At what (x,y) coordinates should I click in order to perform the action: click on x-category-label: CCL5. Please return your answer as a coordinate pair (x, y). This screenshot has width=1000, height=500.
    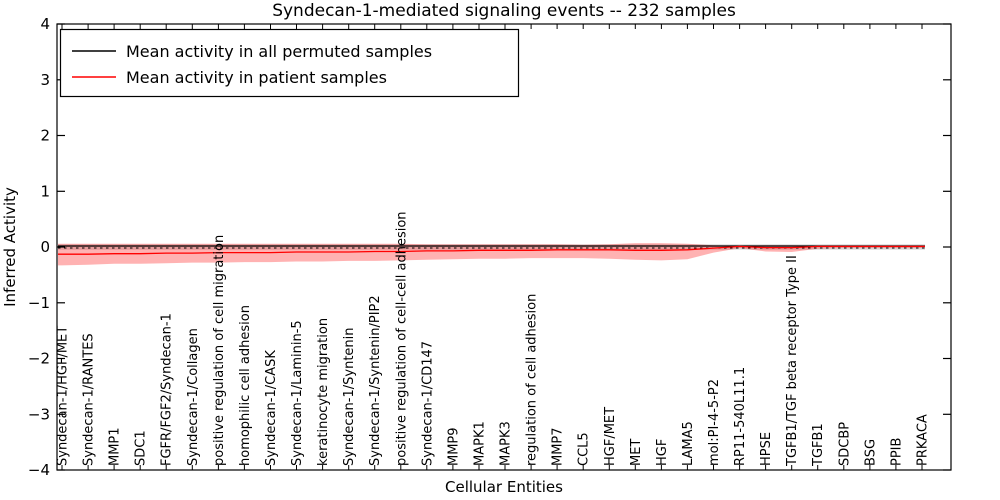
    Looking at the image, I should click on (584, 449).